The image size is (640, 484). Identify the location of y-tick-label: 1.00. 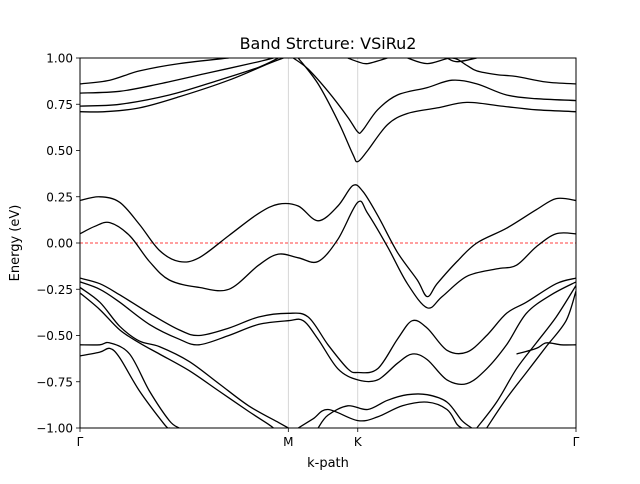
(59, 59).